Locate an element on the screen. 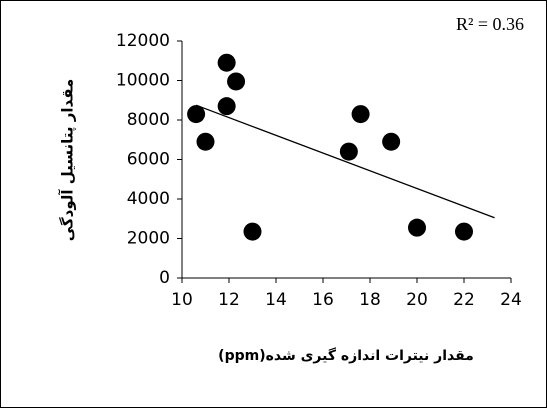  y-tick-label: 8000 is located at coordinates (148, 120).